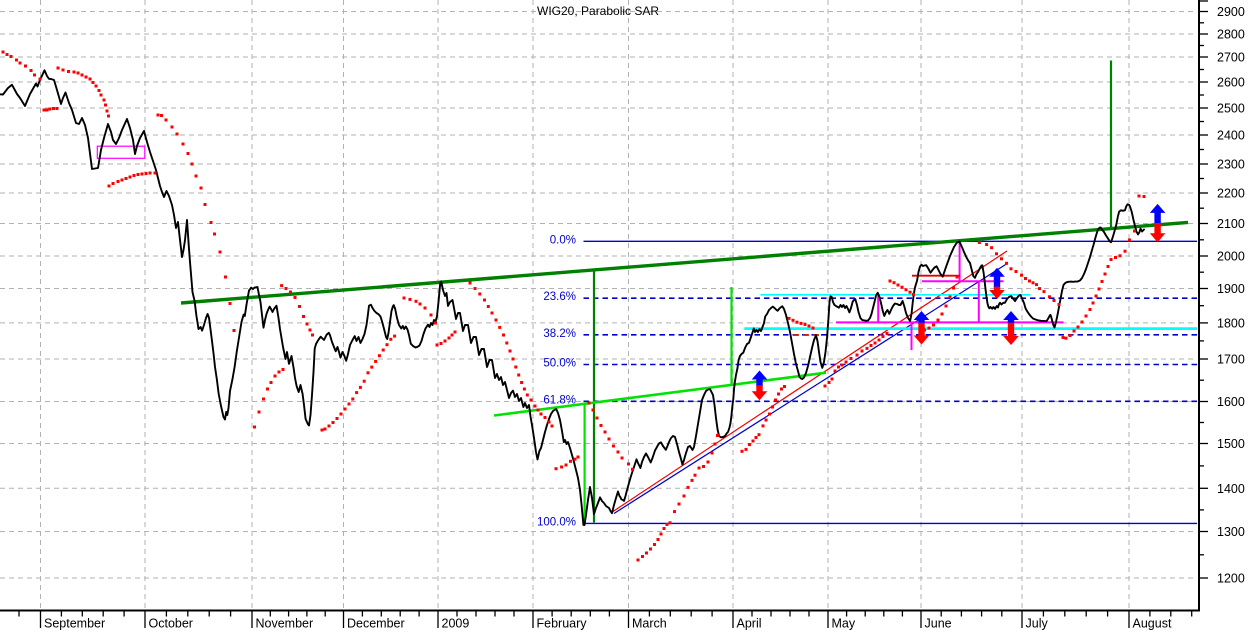  What do you see at coordinates (1037, 624) in the screenshot?
I see `svg-text: July` at bounding box center [1037, 624].